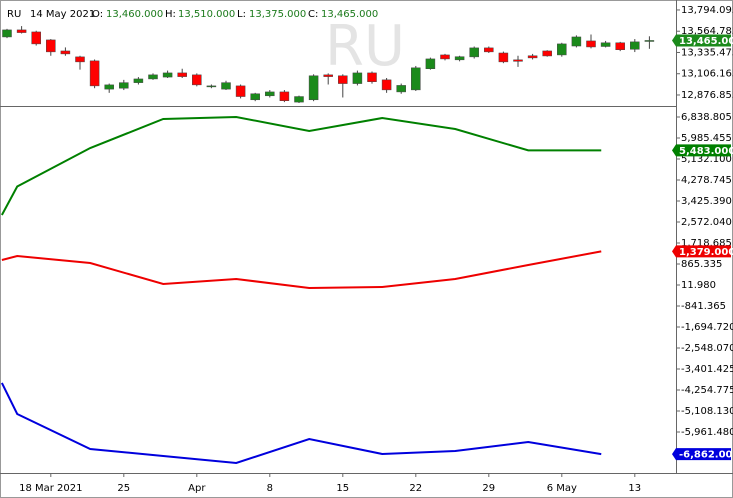 Image resolution: width=733 pixels, height=498 pixels. What do you see at coordinates (706, 117) in the screenshot?
I see `y-tick-label: 6,838.805` at bounding box center [706, 117].